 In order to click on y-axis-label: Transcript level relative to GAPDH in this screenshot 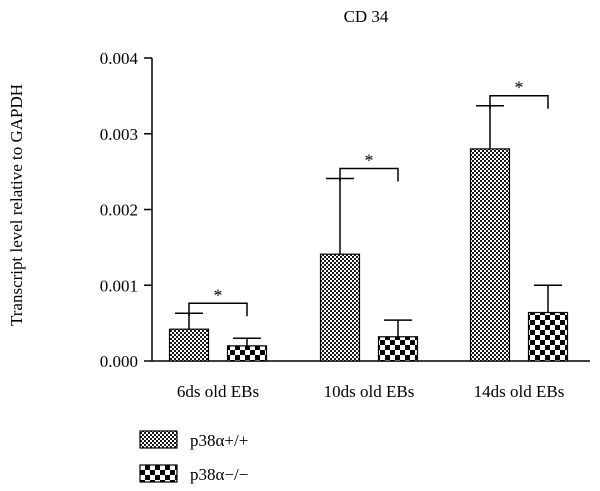, I will do `click(16, 205)`.